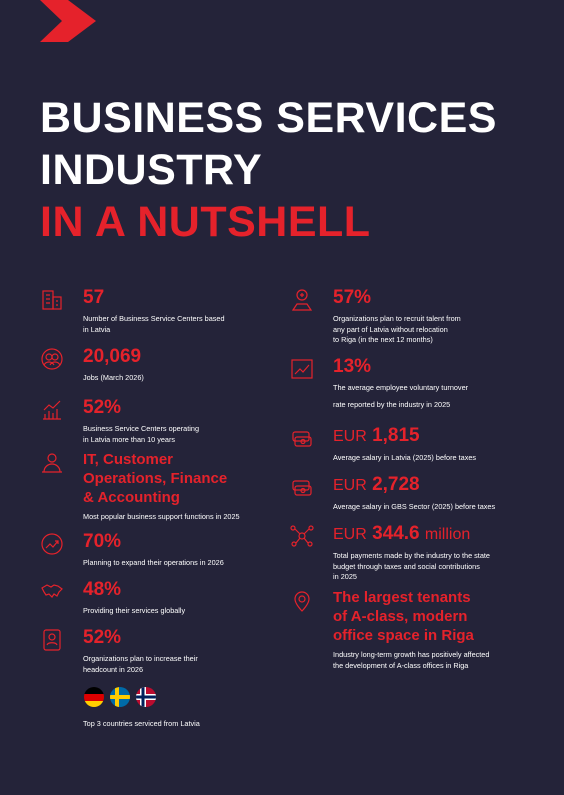  I want to click on description-line: to Riga (in the next 12 months), so click(383, 339).